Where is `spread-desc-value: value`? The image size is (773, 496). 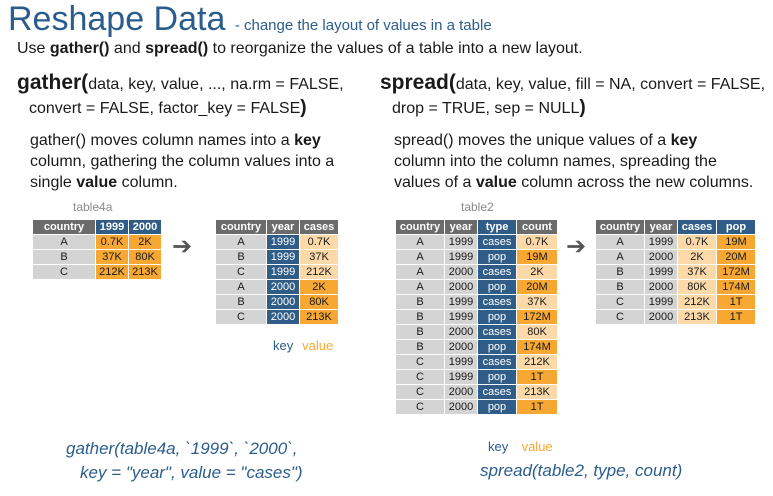 spread-desc-value: value is located at coordinates (496, 182).